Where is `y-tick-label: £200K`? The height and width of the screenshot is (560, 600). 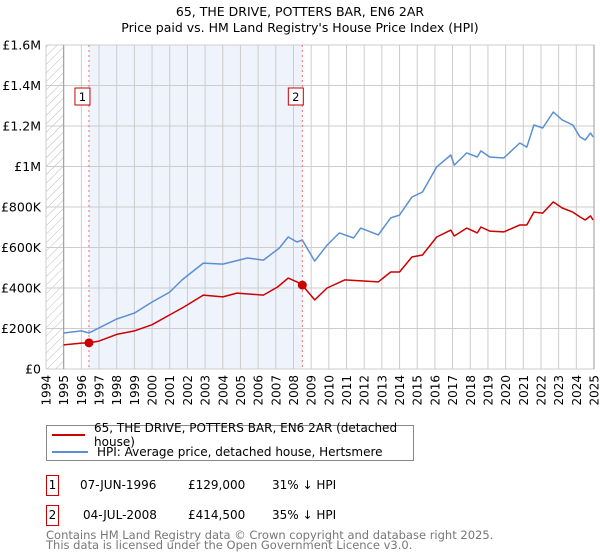 y-tick-label: £200K is located at coordinates (21, 328).